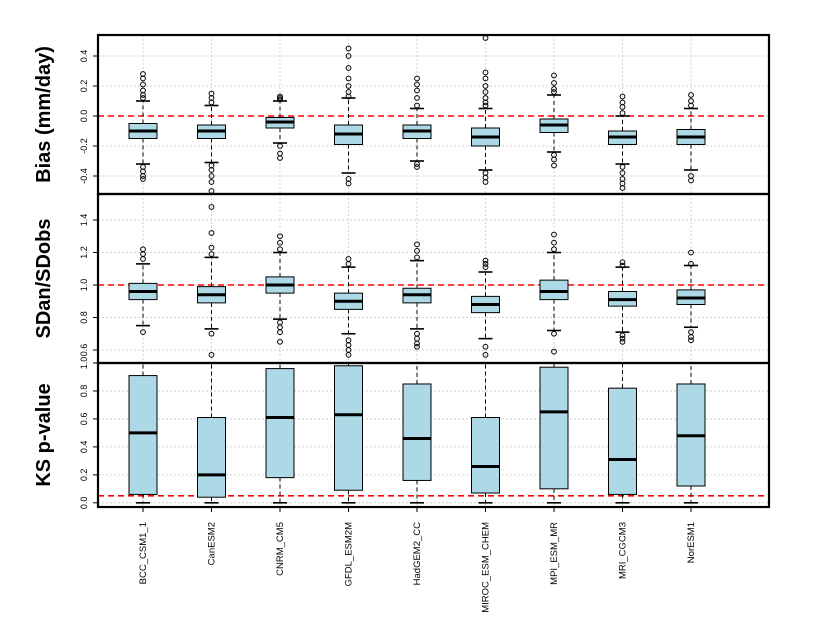 This screenshot has height=626, width=823. Describe the element at coordinates (554, 553) in the screenshot. I see `x-tick-label: MPI_ESM_MR` at that location.